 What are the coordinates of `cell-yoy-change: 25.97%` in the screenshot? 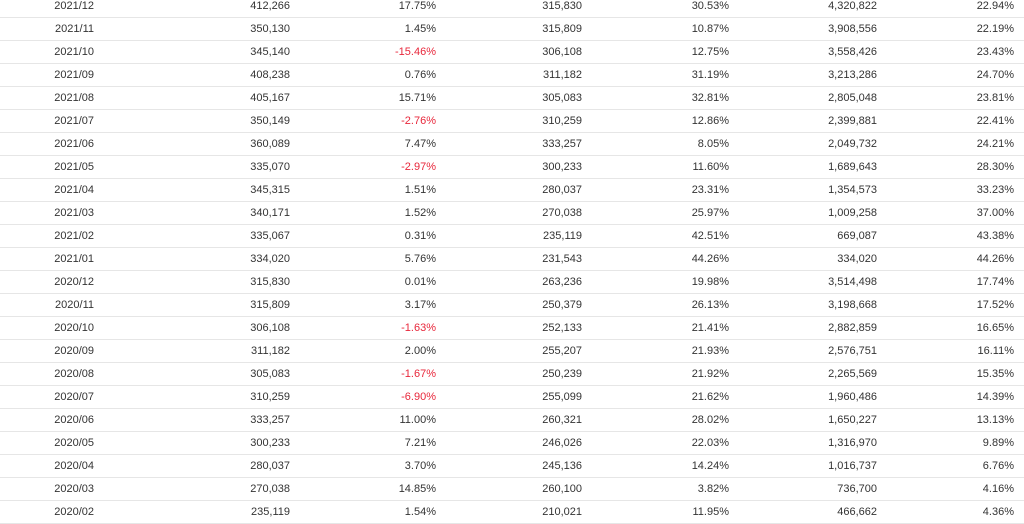 It's located at (710, 213).